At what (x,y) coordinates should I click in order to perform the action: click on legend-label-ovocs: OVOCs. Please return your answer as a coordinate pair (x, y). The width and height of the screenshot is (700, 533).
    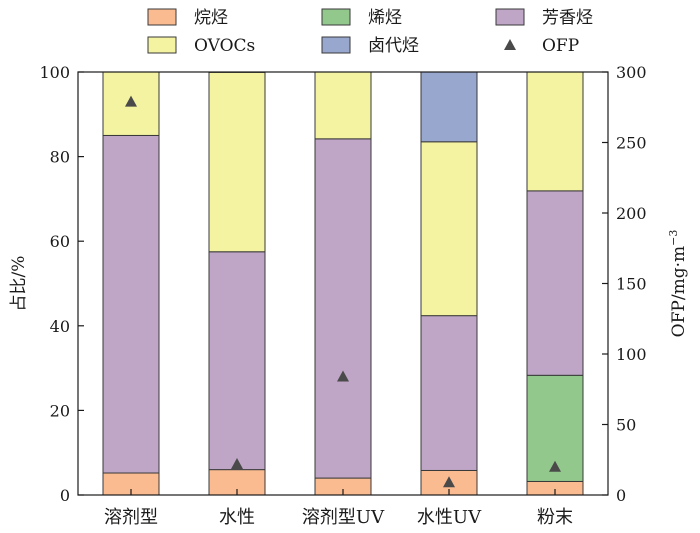
    Looking at the image, I should click on (224, 46).